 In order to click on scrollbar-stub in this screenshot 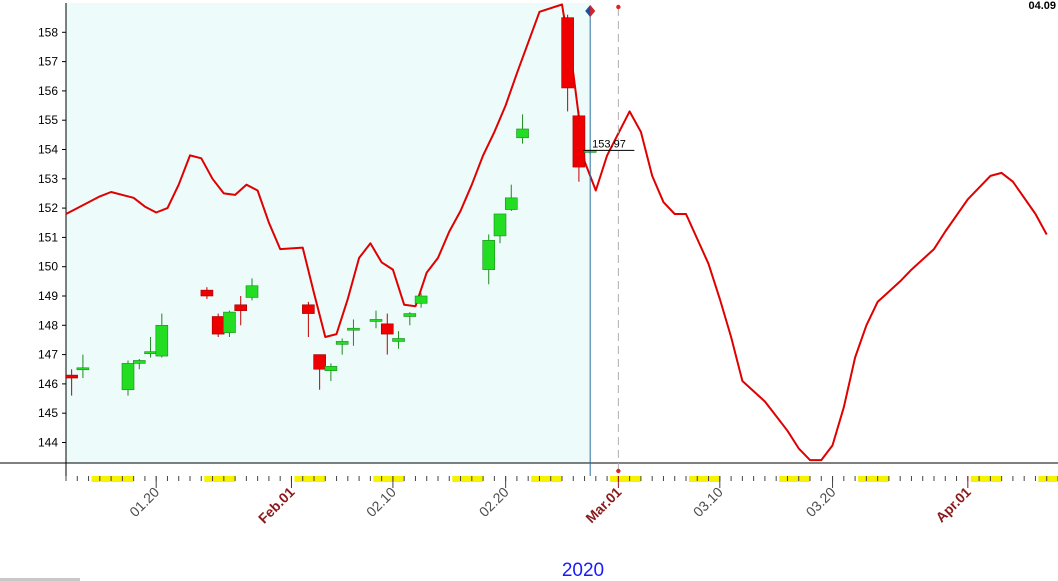, I will do `click(40, 579)`.